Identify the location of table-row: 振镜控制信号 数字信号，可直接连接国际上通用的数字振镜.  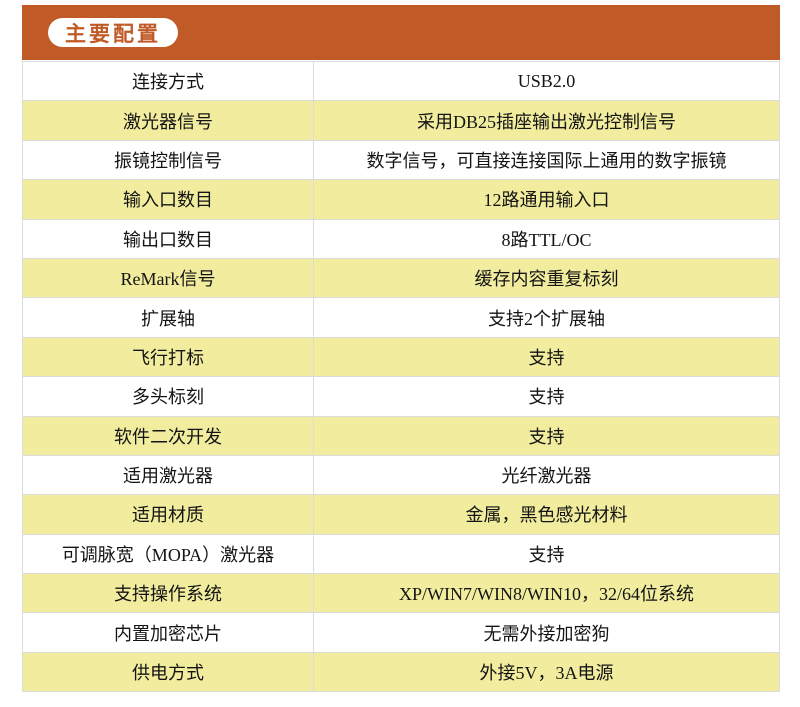
(401, 160).